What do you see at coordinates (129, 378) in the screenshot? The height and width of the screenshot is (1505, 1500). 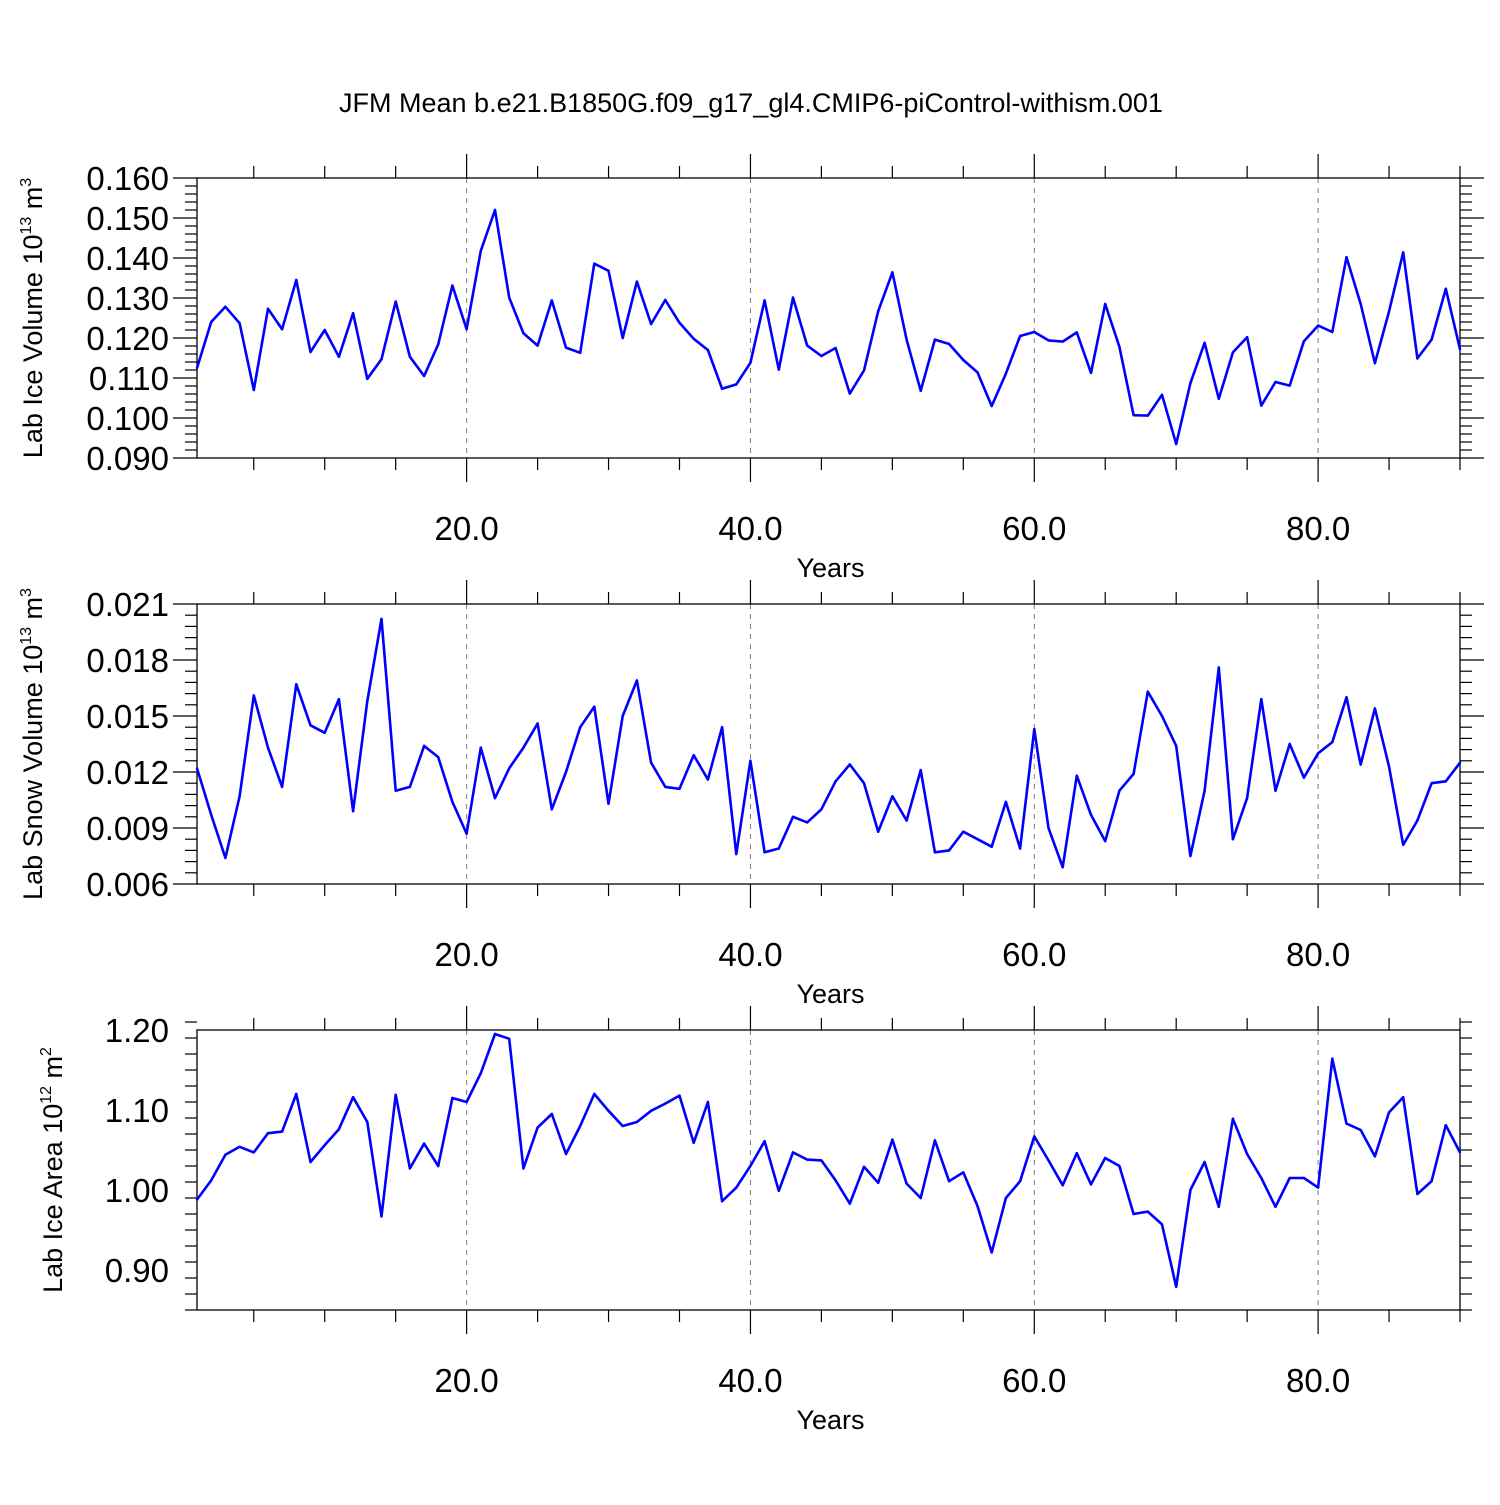 I see `y-tick-label: 0.110` at bounding box center [129, 378].